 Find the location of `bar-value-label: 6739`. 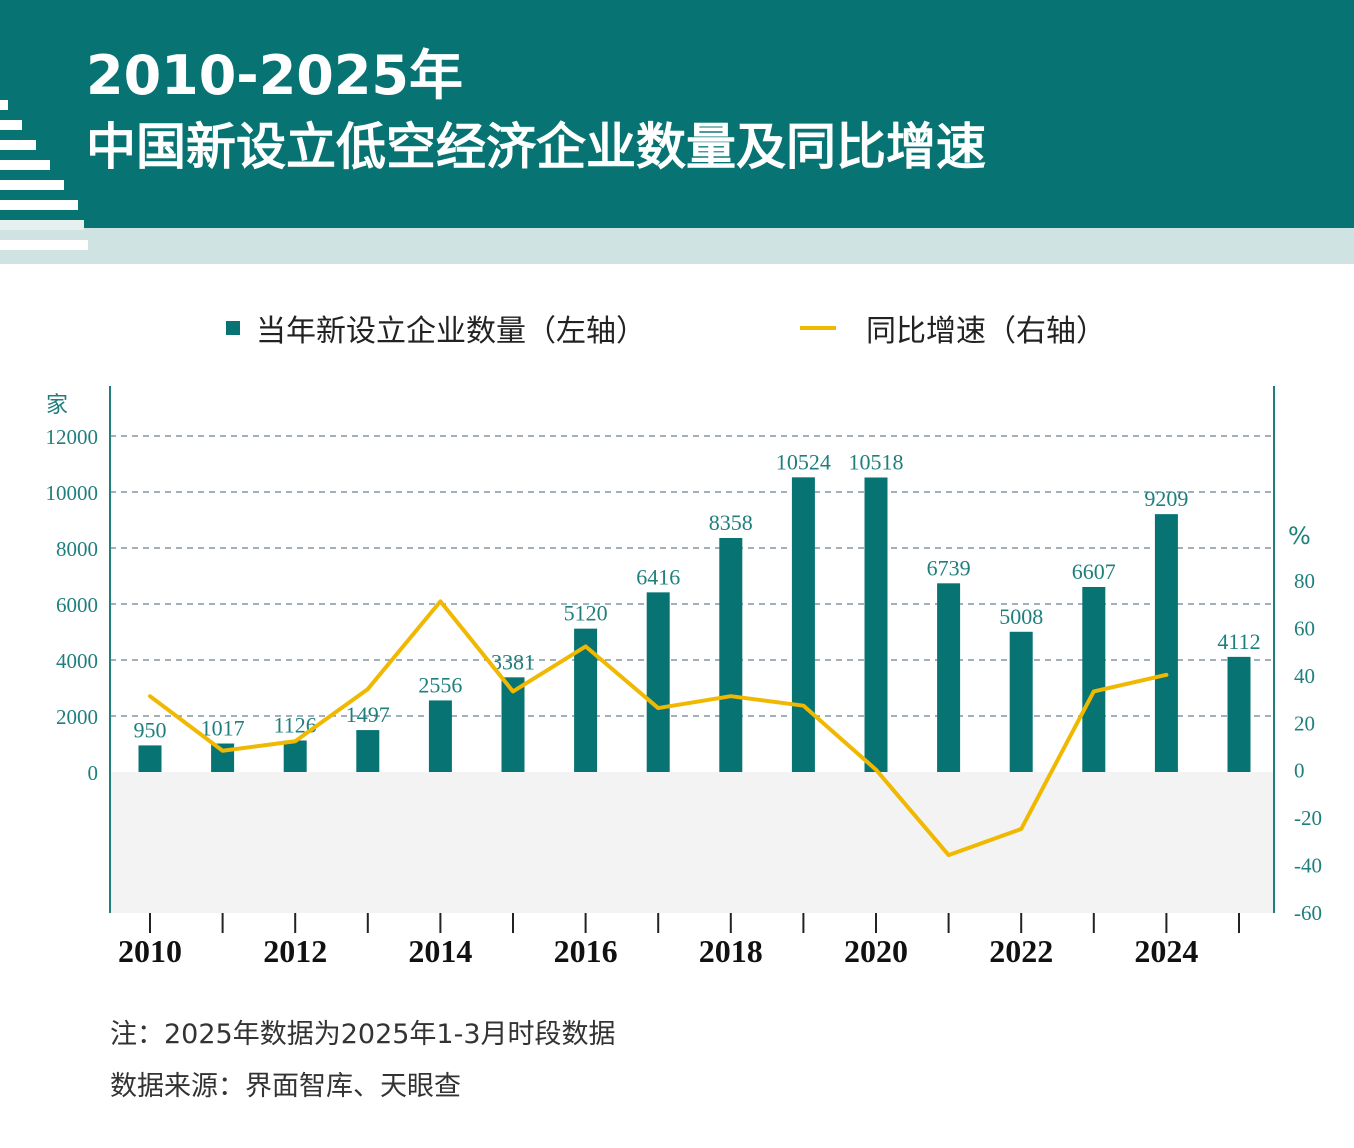

bar-value-label: 6739 is located at coordinates (949, 567).